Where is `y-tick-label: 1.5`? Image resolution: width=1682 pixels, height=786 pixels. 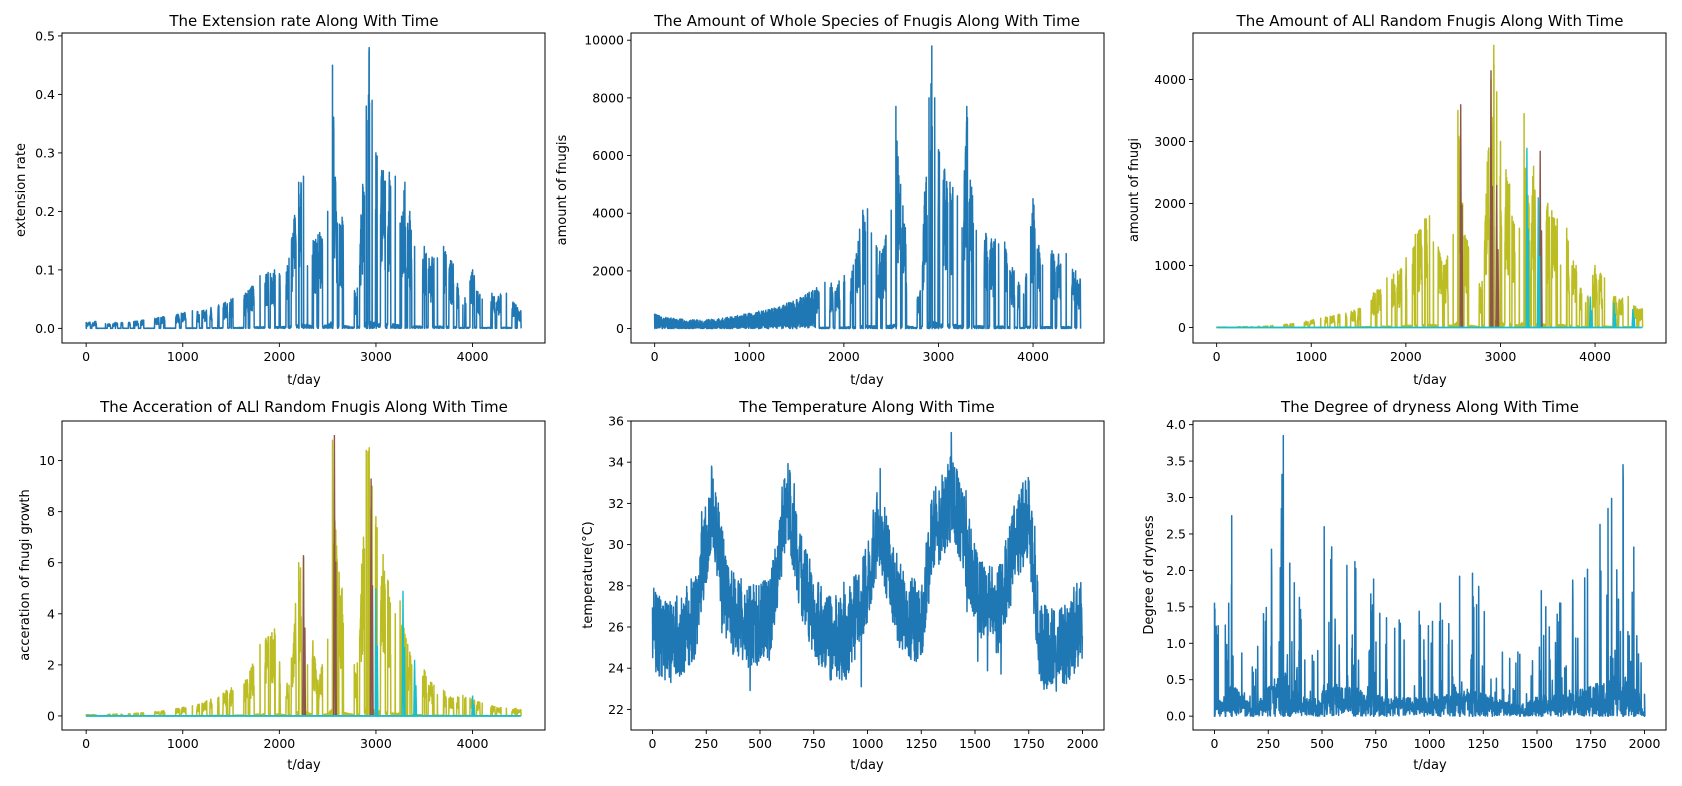
y-tick-label: 1.5 is located at coordinates (1176, 606).